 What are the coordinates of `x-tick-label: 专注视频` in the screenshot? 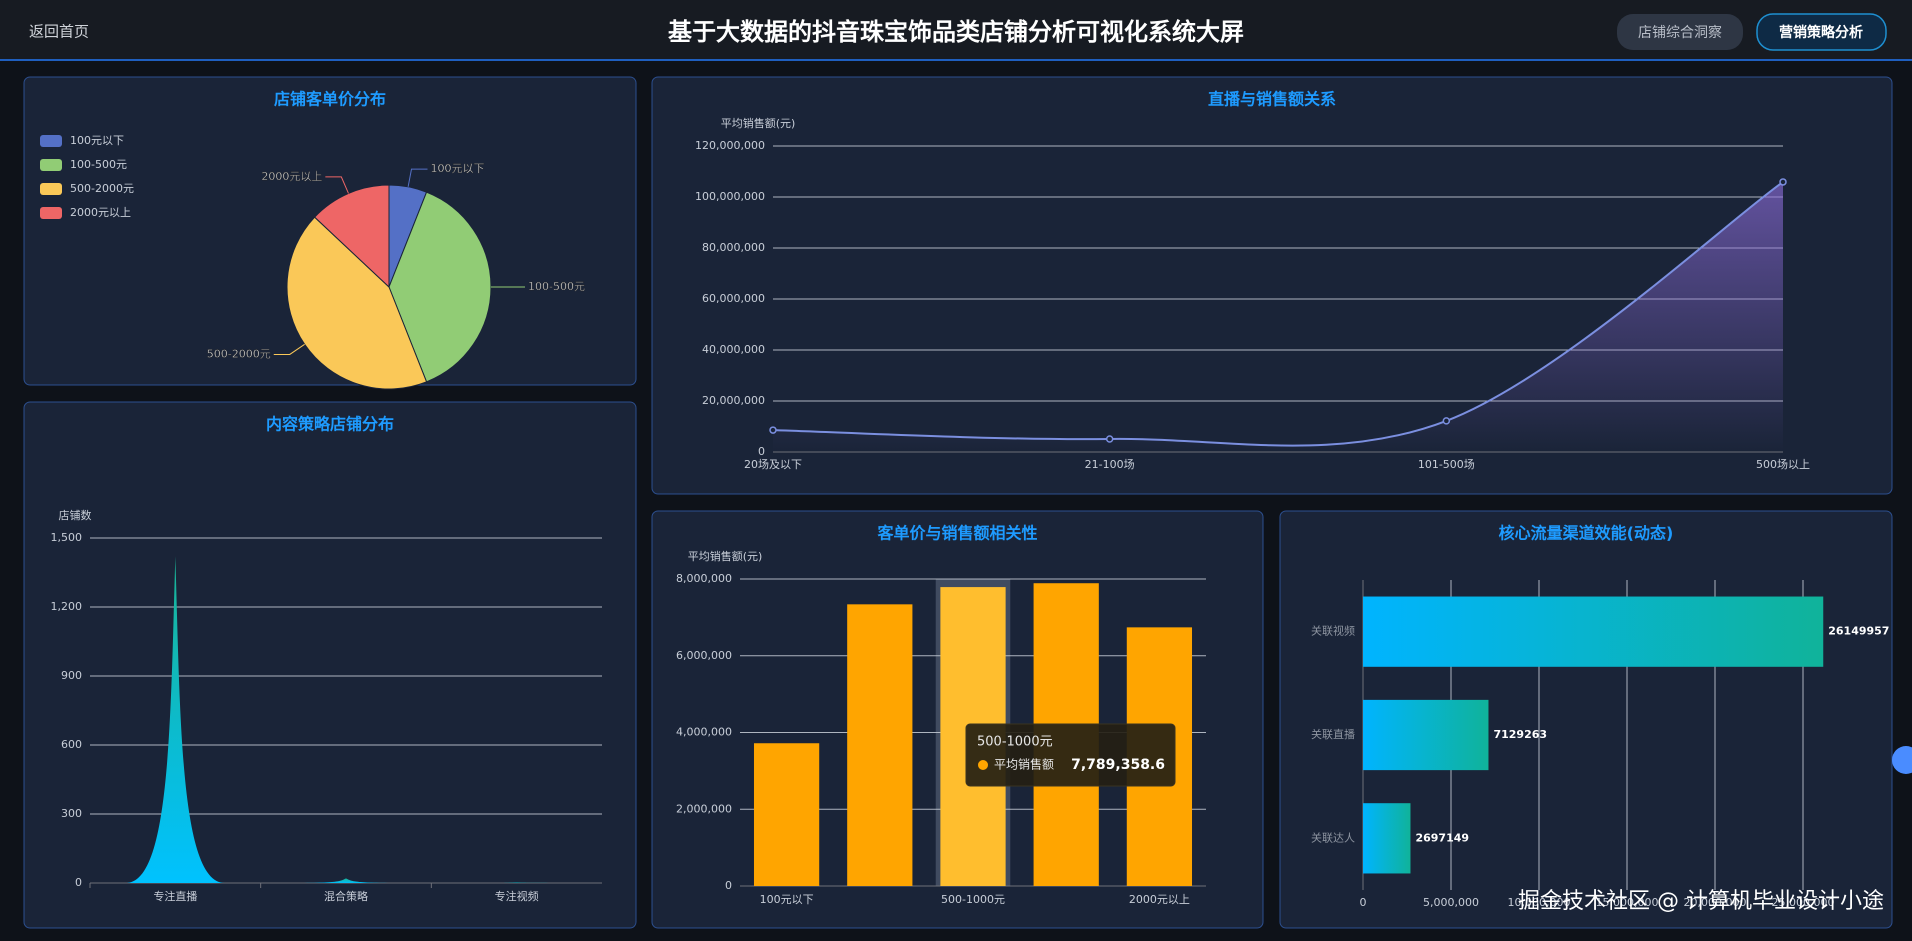 It's located at (517, 896).